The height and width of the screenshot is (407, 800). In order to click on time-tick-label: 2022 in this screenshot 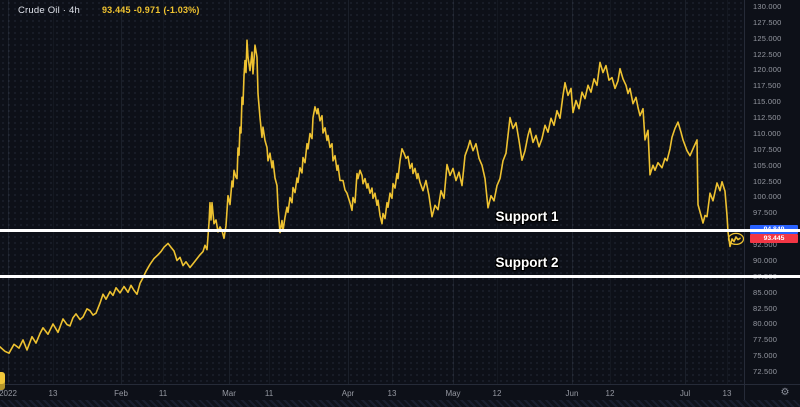, I will do `click(8, 393)`.